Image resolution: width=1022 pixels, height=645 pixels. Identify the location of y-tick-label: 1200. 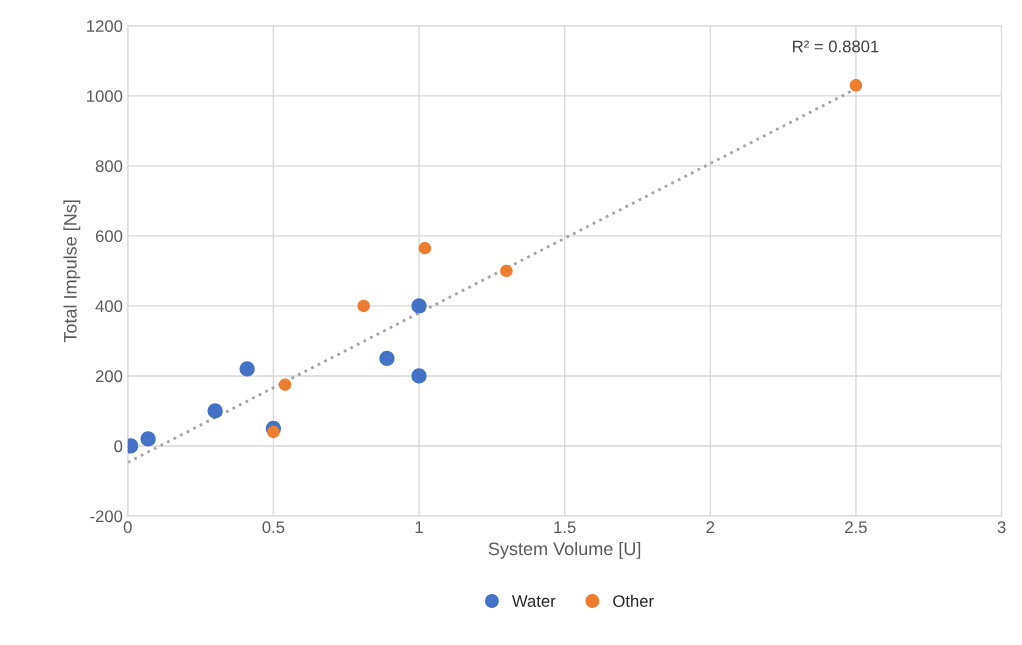
(105, 26).